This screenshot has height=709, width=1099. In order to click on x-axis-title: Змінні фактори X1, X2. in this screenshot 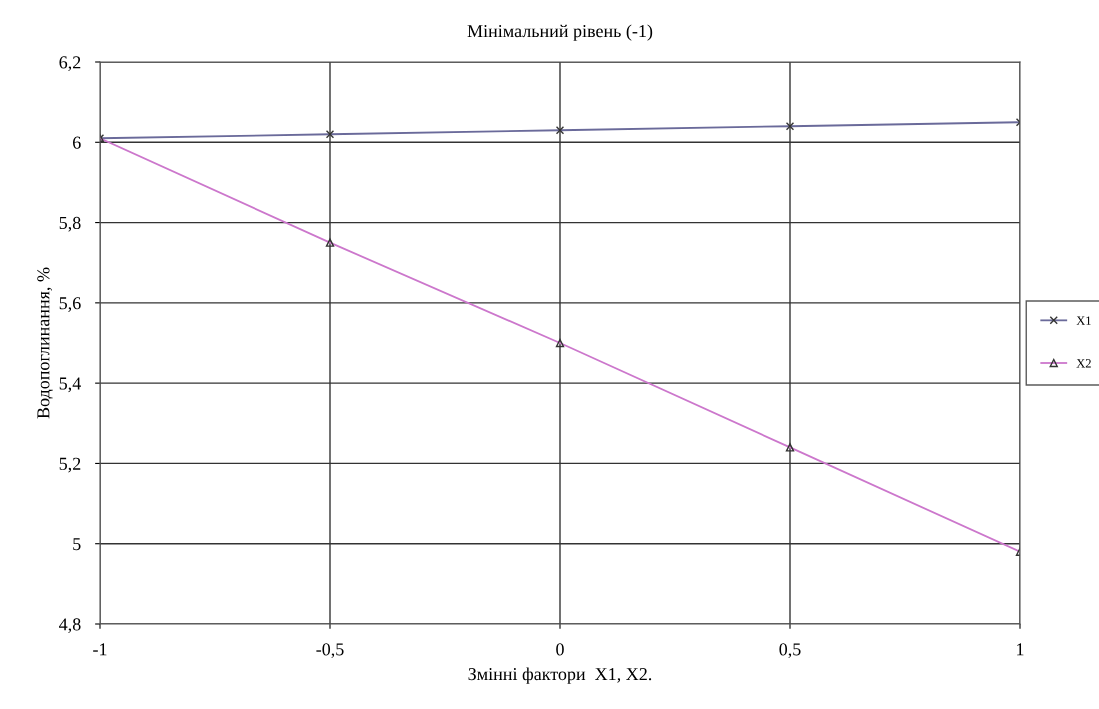, I will do `click(560, 675)`.